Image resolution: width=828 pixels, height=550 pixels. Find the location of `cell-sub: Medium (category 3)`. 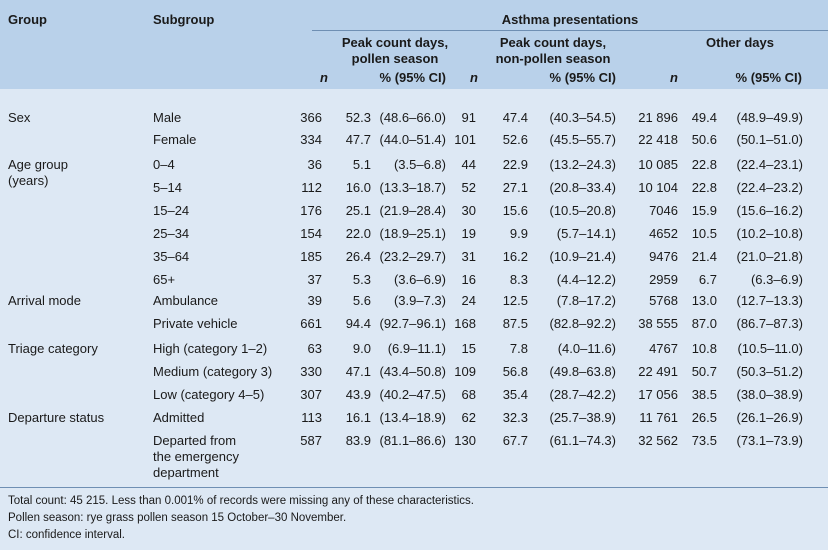

cell-sub: Medium (category 3) is located at coordinates (213, 371).